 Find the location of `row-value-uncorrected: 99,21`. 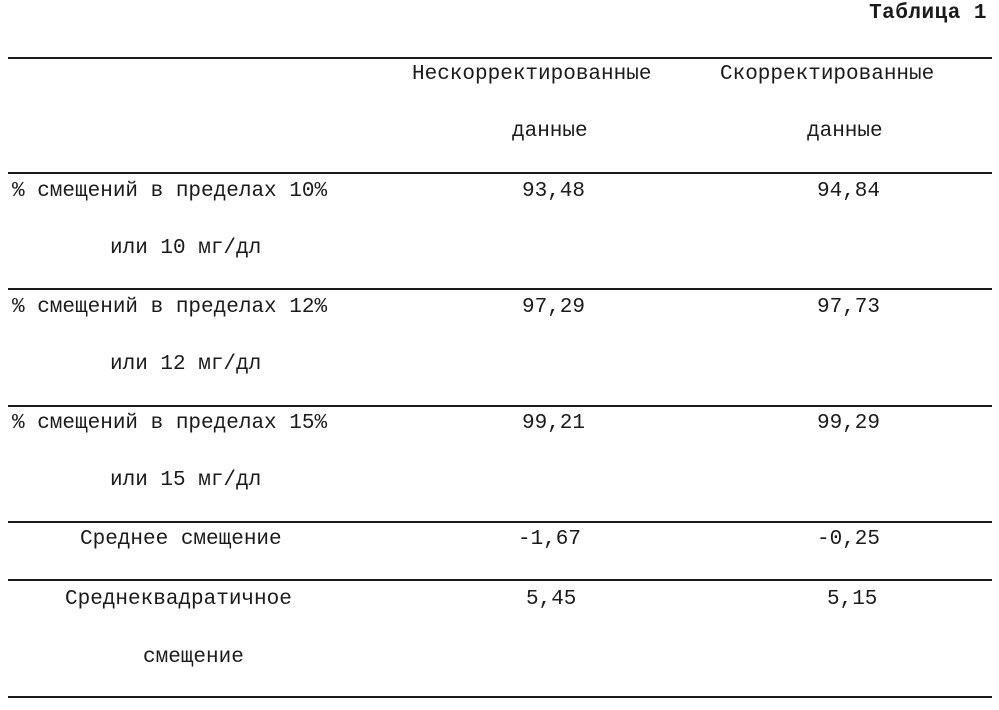

row-value-uncorrected: 99,21 is located at coordinates (554, 423).